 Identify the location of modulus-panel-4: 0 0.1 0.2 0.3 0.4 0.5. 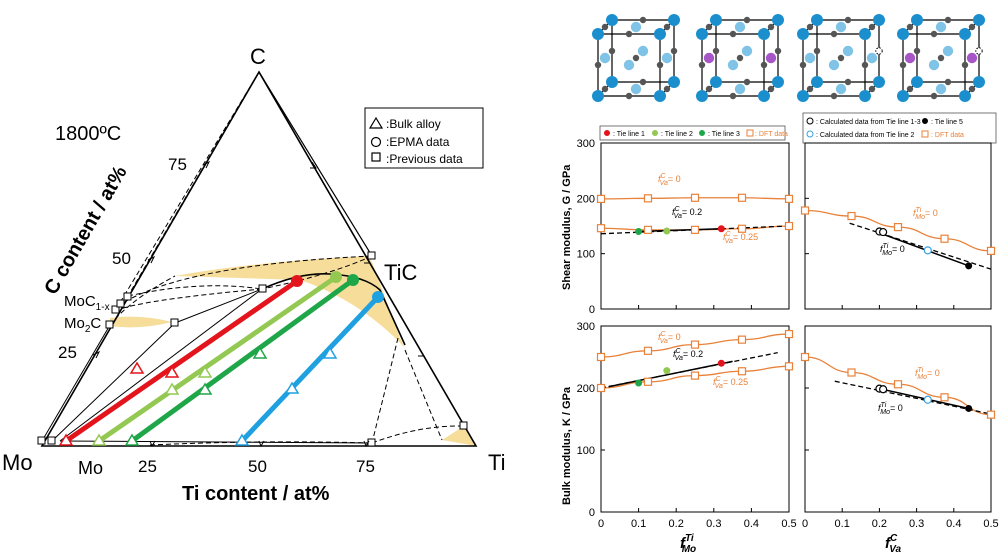
(899, 427).